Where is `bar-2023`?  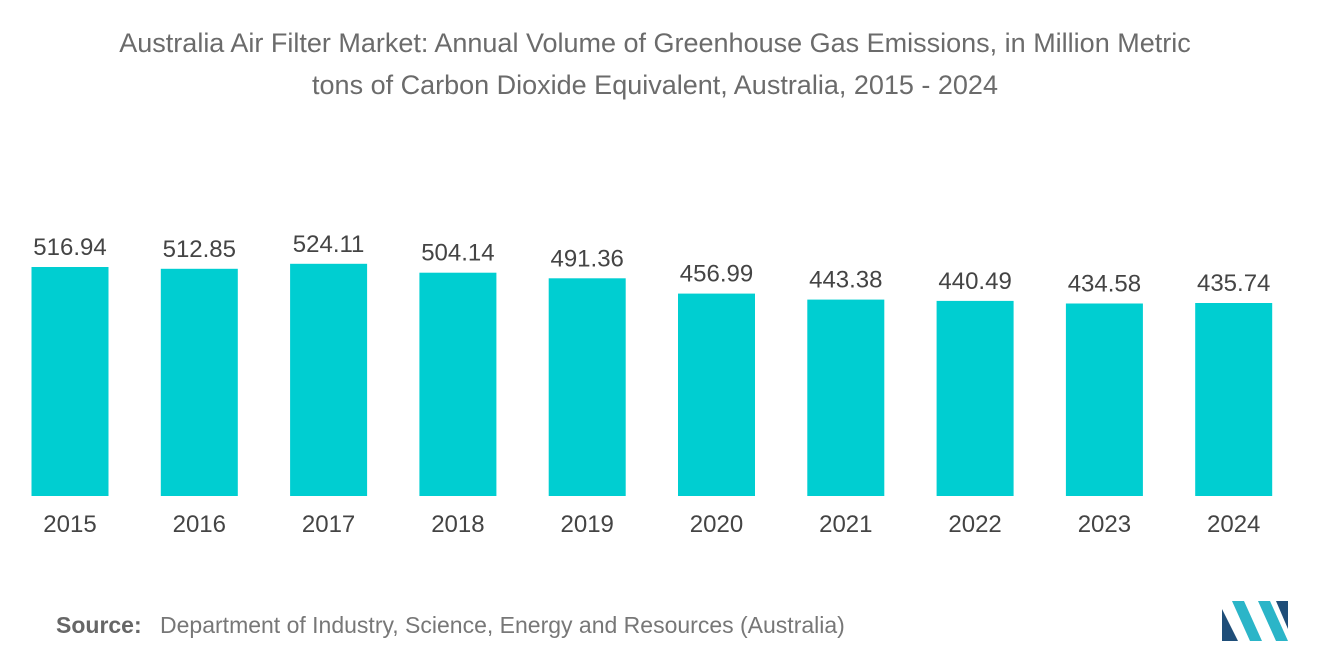
bar-2023 is located at coordinates (1104, 399).